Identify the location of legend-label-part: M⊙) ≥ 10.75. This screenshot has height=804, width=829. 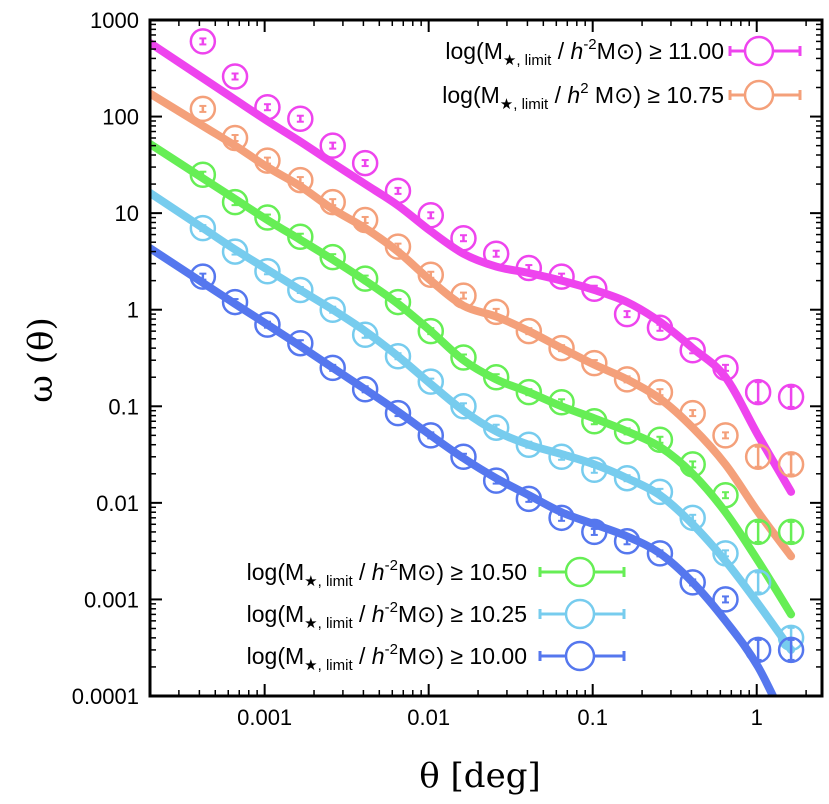
(656, 95).